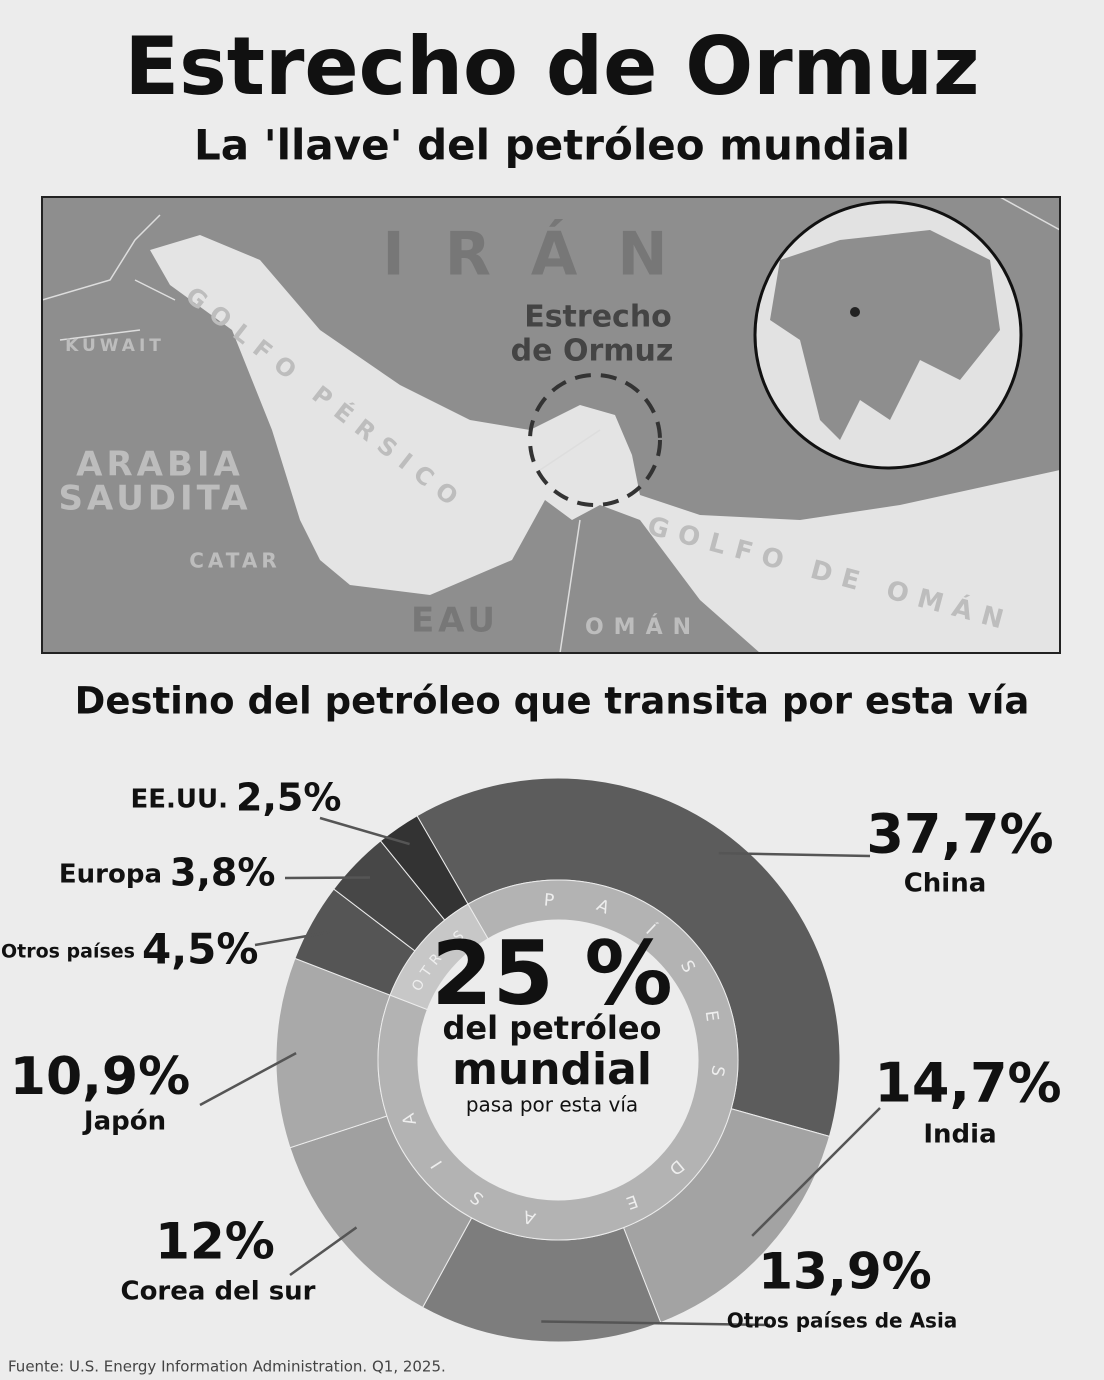  Describe the element at coordinates (595, 440) in the screenshot. I see `strait-circle` at that location.